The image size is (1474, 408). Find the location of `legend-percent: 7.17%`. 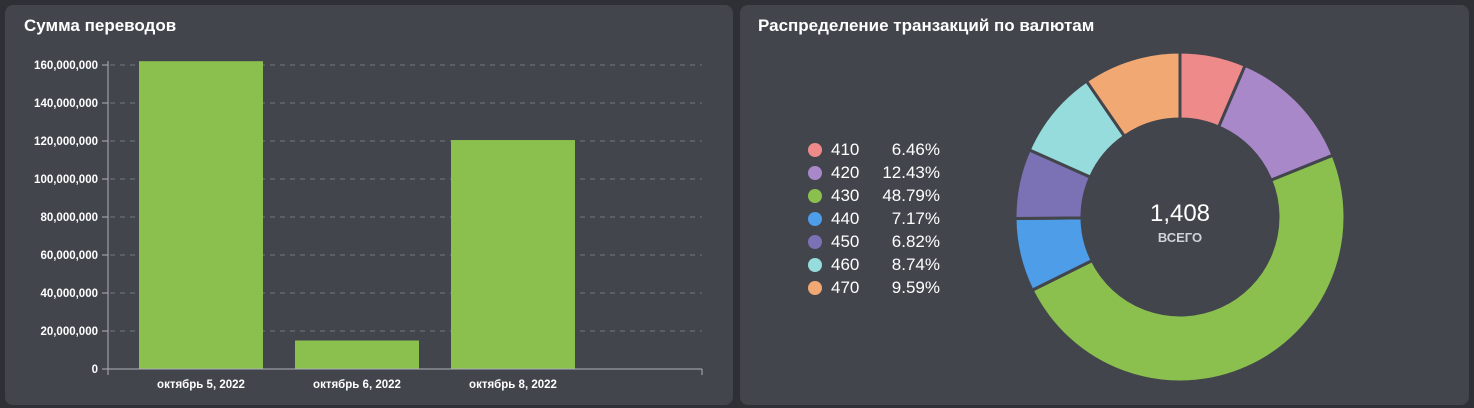

legend-percent: 7.17% is located at coordinates (915, 218).